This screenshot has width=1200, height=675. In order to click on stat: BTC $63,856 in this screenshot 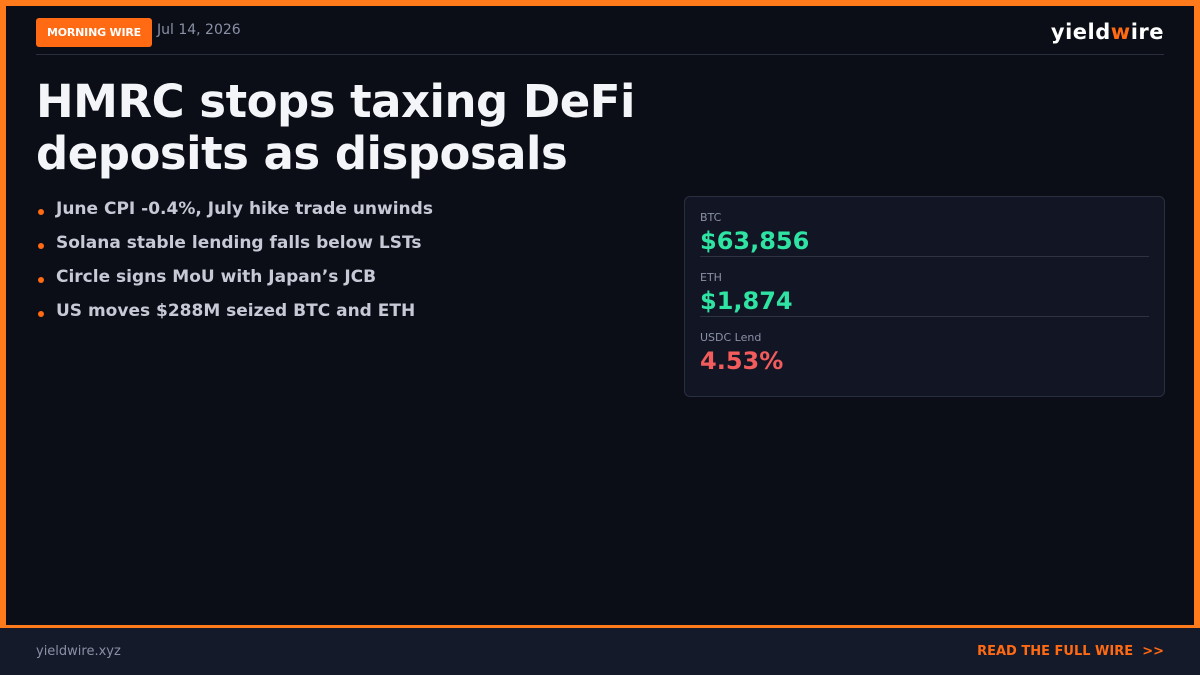, I will do `click(924, 227)`.